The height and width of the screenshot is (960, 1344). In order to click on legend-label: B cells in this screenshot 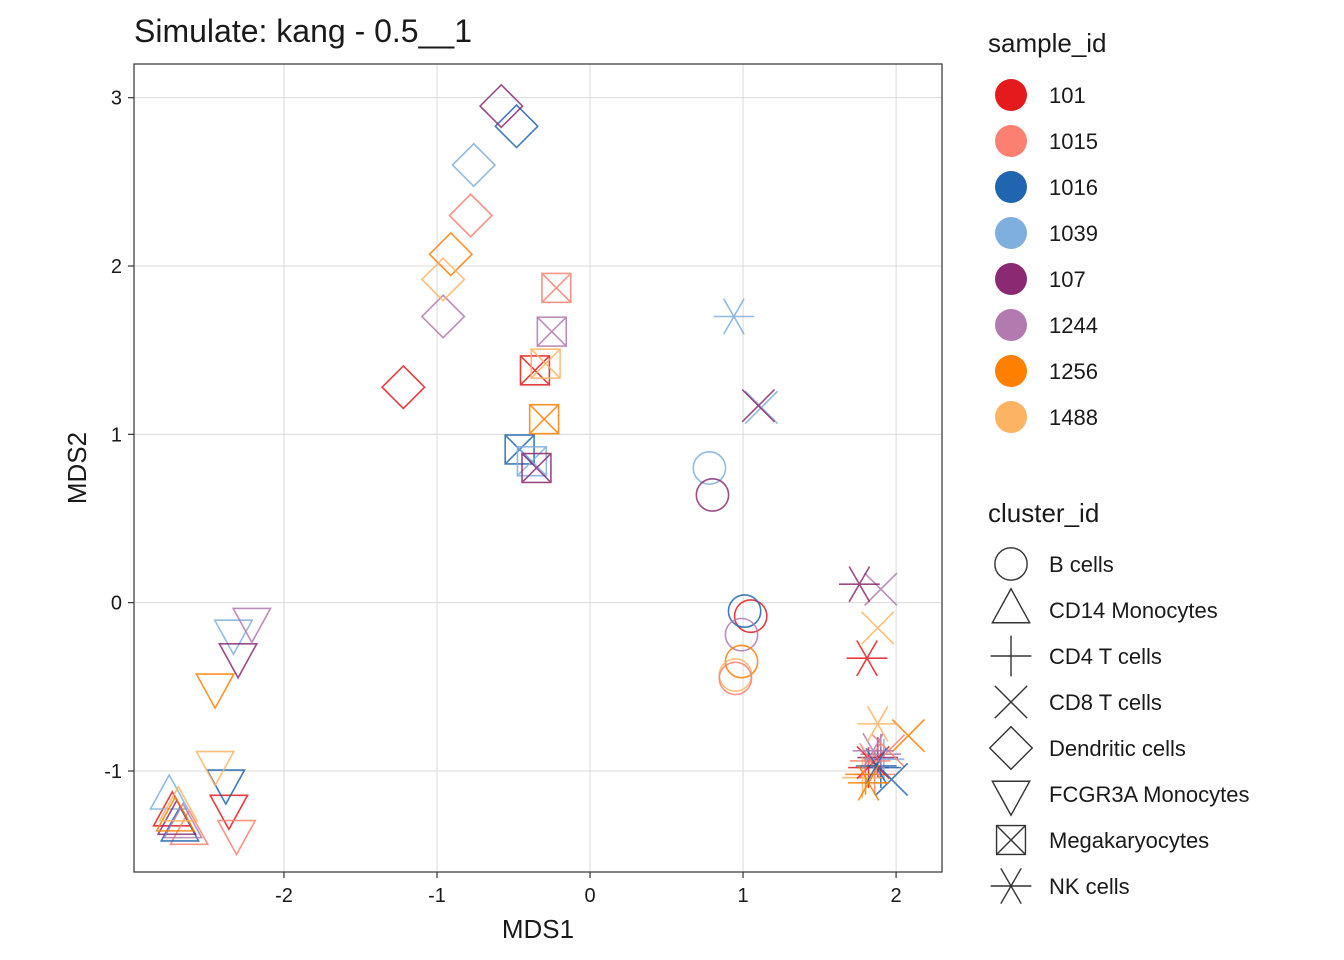, I will do `click(1081, 564)`.